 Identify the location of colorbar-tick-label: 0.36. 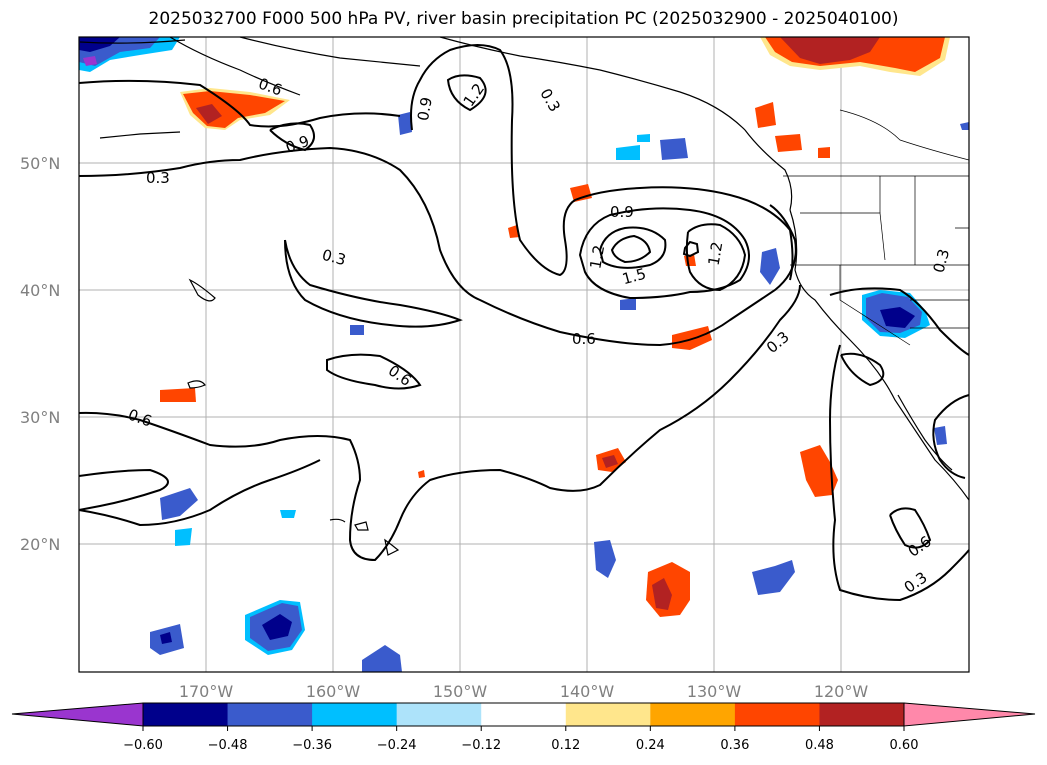
(734, 745).